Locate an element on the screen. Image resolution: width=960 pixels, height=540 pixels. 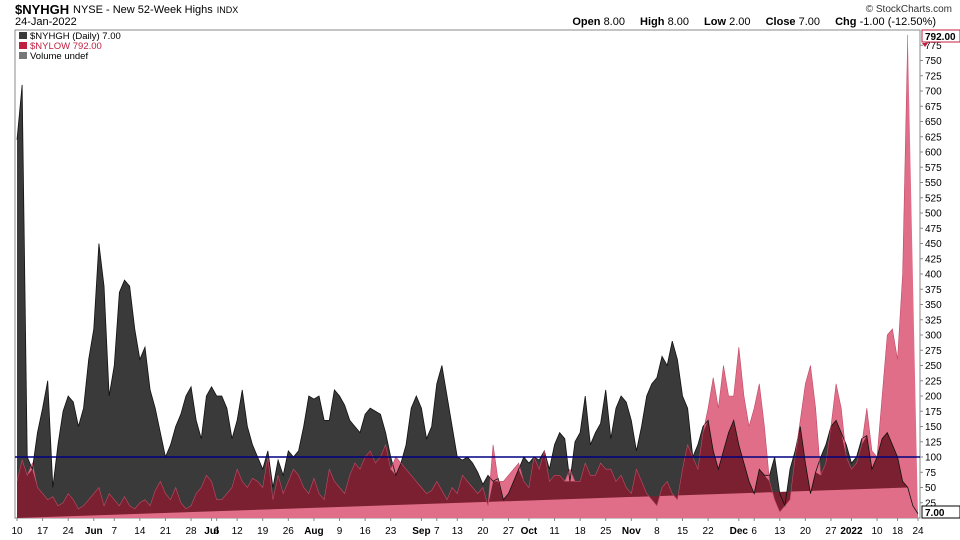
y-tick-label: 625 is located at coordinates (933, 137).